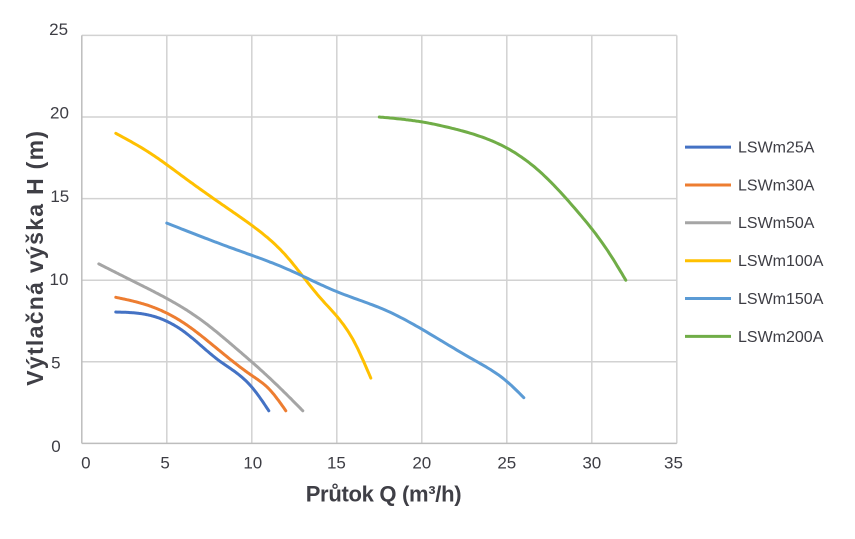 Image resolution: width=855 pixels, height=539 pixels. What do you see at coordinates (591, 462) in the screenshot?
I see `svg-text: 30` at bounding box center [591, 462].